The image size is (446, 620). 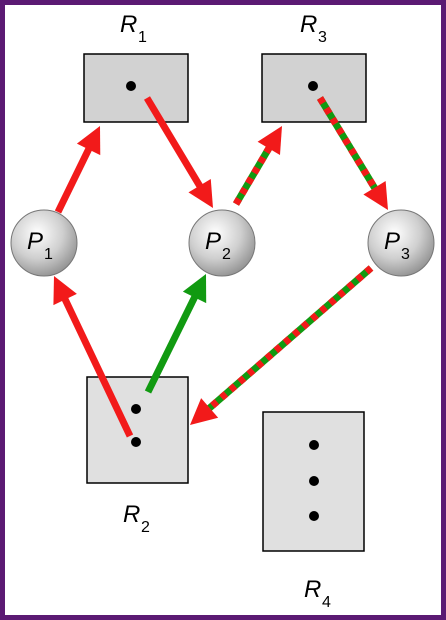 I want to click on resource-r1-letter: R, so click(x=128, y=24).